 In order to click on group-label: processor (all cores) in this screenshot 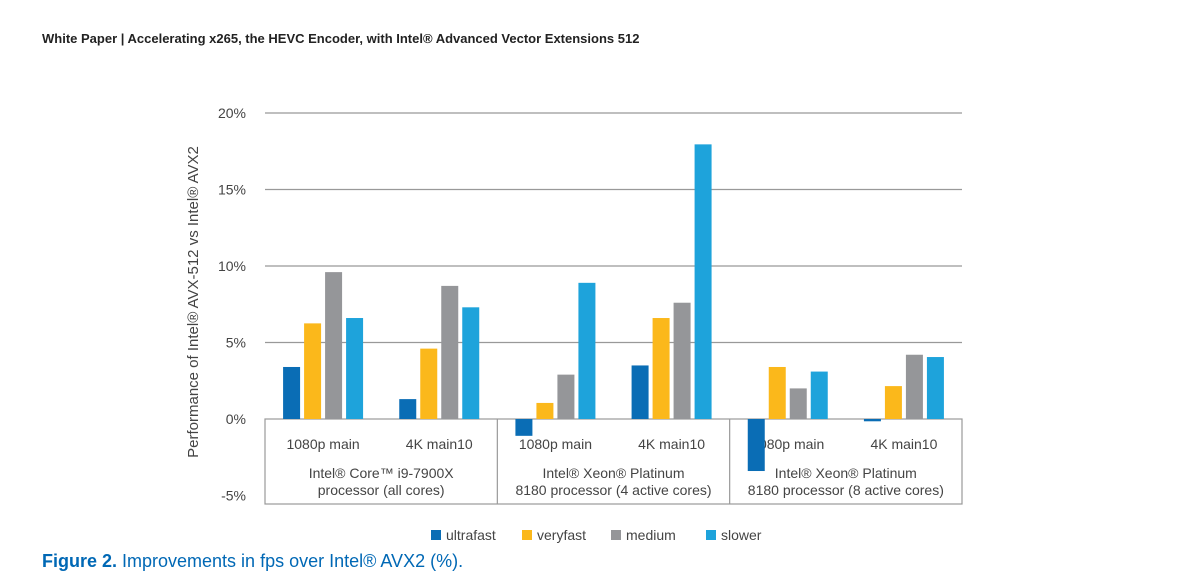, I will do `click(381, 490)`.